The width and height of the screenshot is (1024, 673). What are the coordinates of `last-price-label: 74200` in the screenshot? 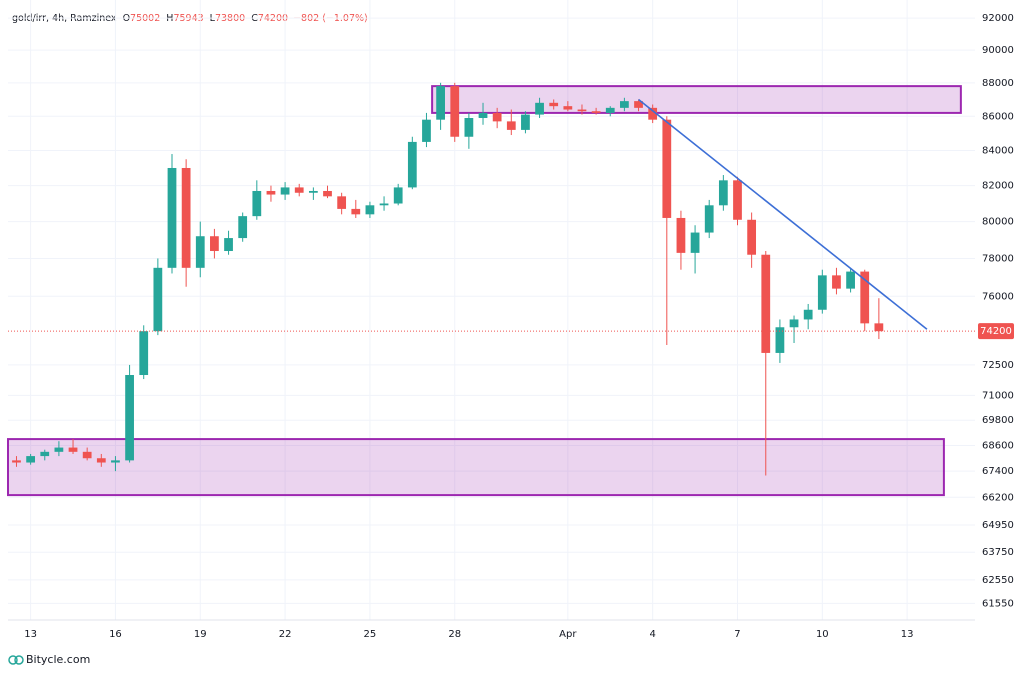 It's located at (996, 331).